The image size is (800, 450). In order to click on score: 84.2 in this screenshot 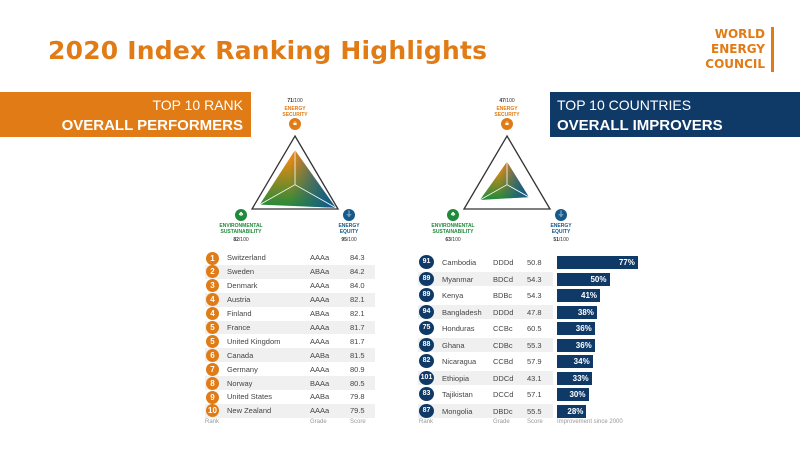, I will do `click(357, 272)`.